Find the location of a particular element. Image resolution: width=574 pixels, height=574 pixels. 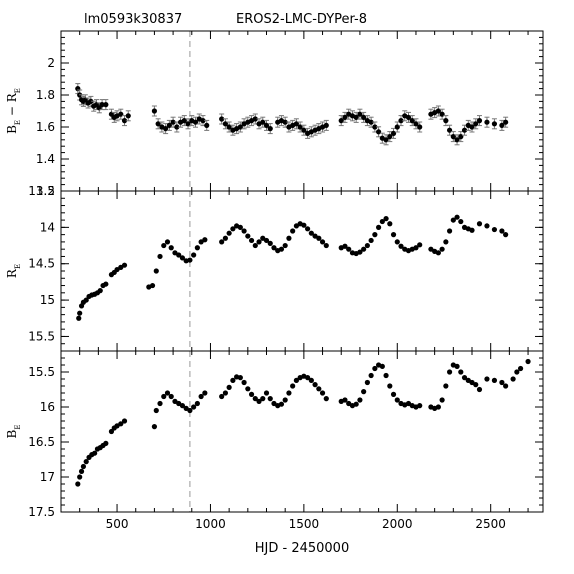

chart-title: EROS2-LMC-DYPer-8 is located at coordinates (302, 19).